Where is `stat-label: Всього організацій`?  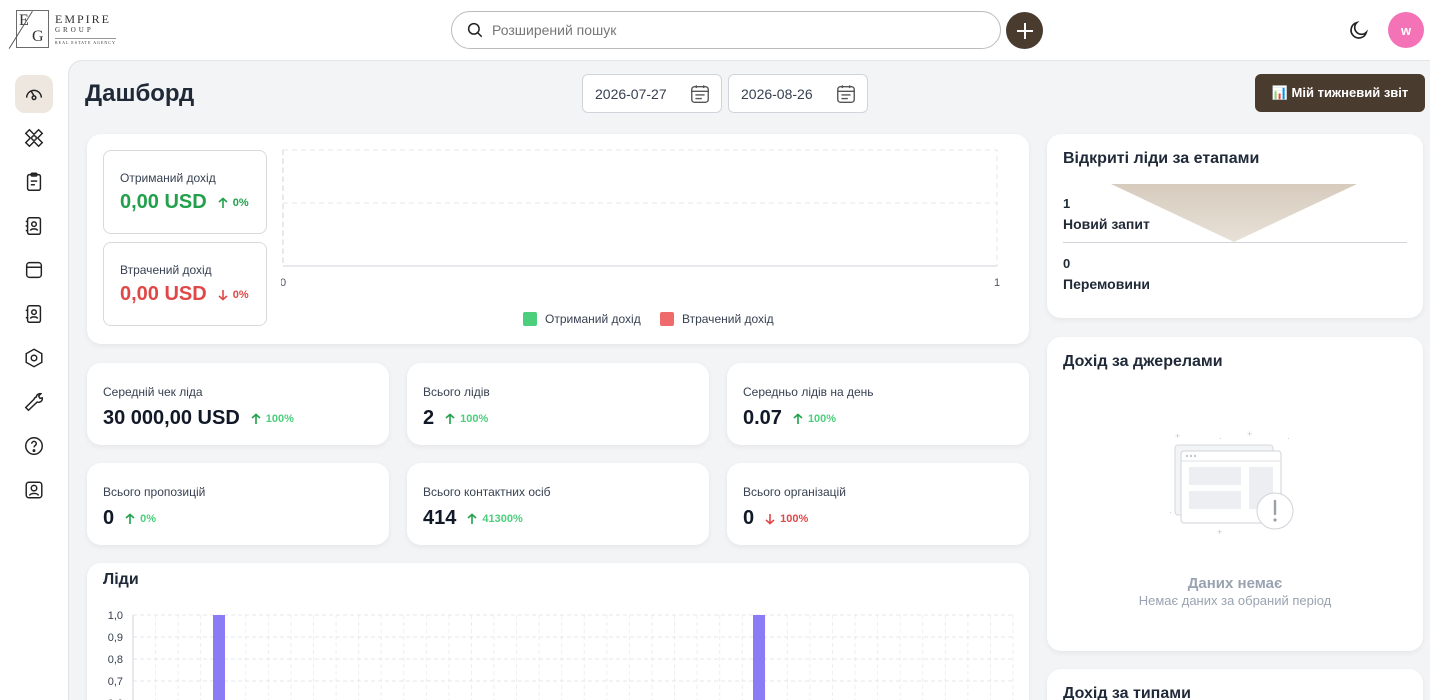
stat-label: Всього організацій is located at coordinates (794, 492).